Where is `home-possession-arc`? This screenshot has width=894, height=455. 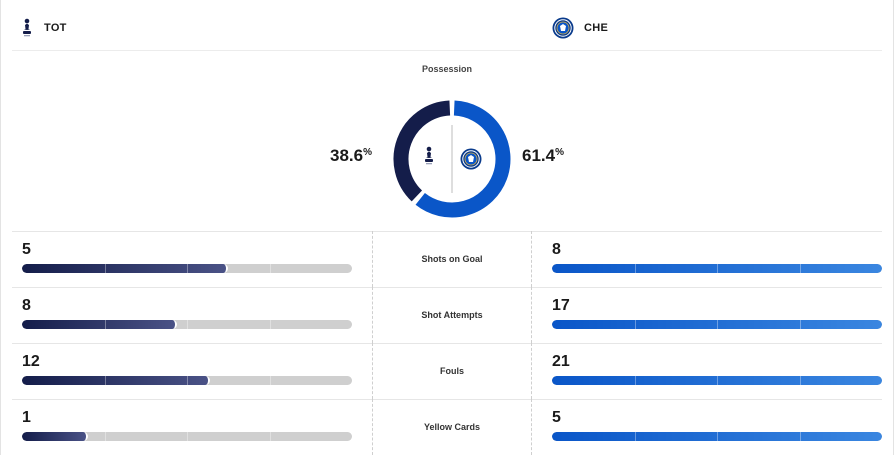
home-possession-arc is located at coordinates (422, 151).